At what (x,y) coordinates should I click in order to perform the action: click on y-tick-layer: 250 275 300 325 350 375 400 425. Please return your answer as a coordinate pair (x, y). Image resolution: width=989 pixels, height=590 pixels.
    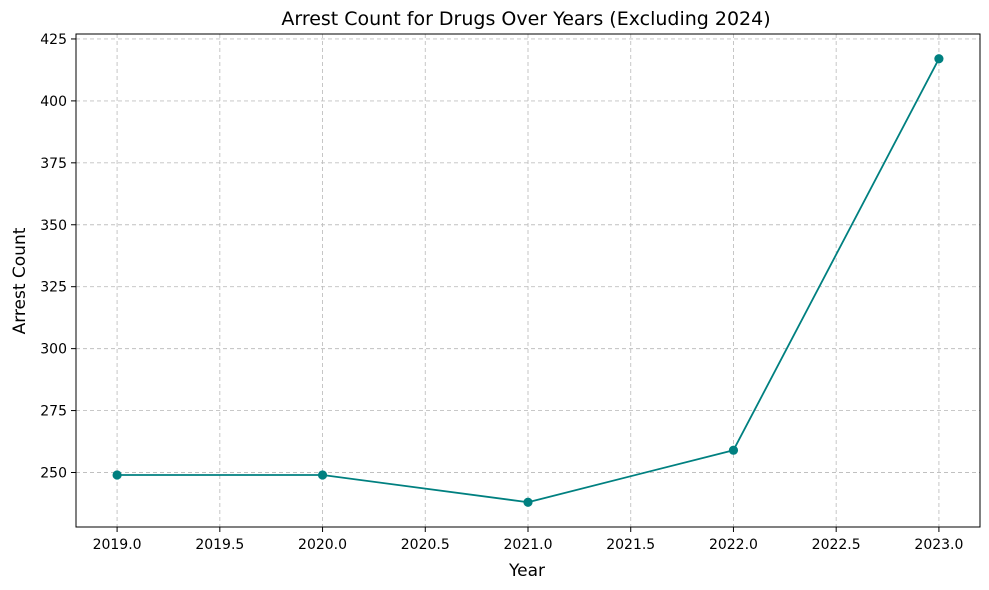
    Looking at the image, I should click on (58, 256).